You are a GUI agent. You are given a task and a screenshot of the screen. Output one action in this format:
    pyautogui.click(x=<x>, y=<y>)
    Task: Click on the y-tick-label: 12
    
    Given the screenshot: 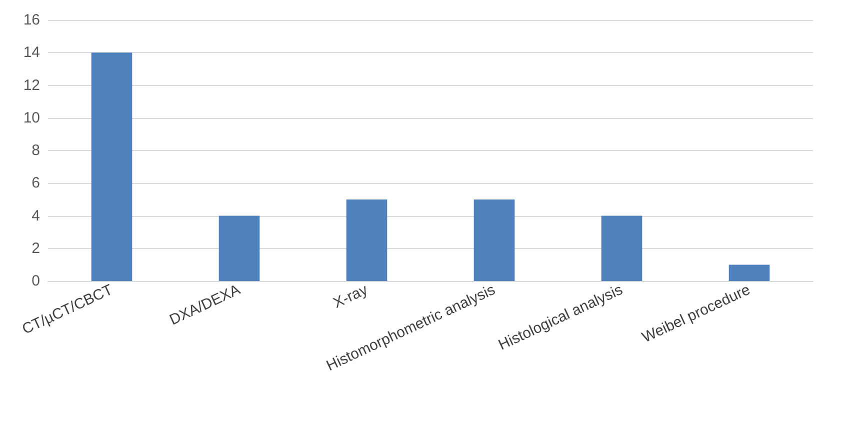 What is the action you would take?
    pyautogui.click(x=31, y=85)
    